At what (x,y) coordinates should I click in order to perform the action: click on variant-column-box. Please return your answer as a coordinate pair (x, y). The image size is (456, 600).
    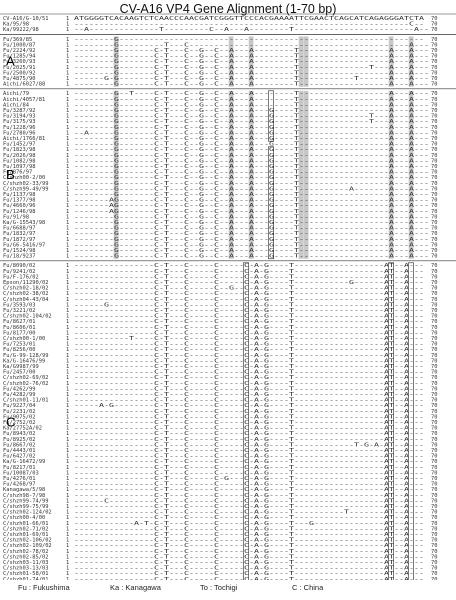
    Looking at the image, I should click on (271, 203).